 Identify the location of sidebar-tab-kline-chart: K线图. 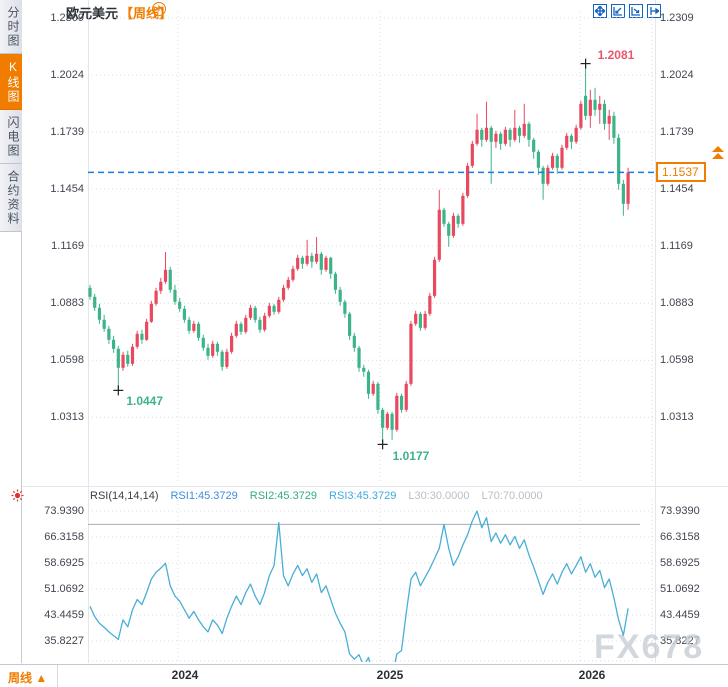
(11, 82).